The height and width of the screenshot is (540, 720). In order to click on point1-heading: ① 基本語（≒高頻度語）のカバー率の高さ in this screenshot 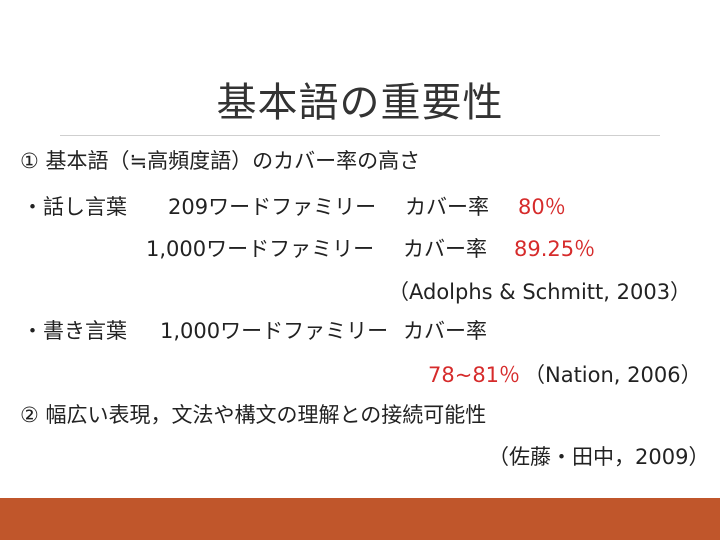, I will do `click(220, 161)`.